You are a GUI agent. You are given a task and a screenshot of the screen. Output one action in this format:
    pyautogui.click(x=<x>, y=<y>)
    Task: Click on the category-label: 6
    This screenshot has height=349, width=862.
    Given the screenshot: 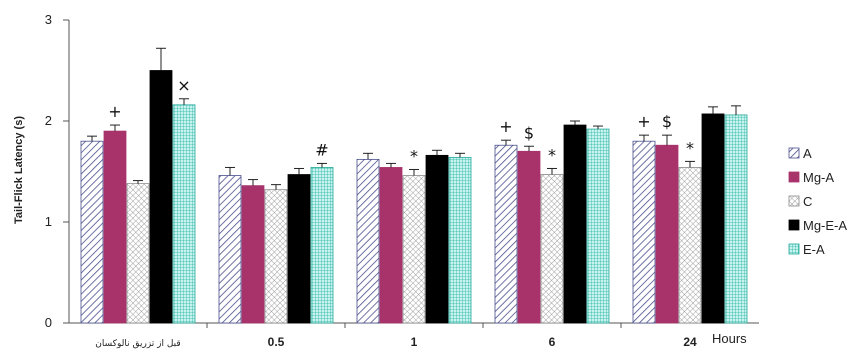 What is the action you would take?
    pyautogui.click(x=552, y=342)
    